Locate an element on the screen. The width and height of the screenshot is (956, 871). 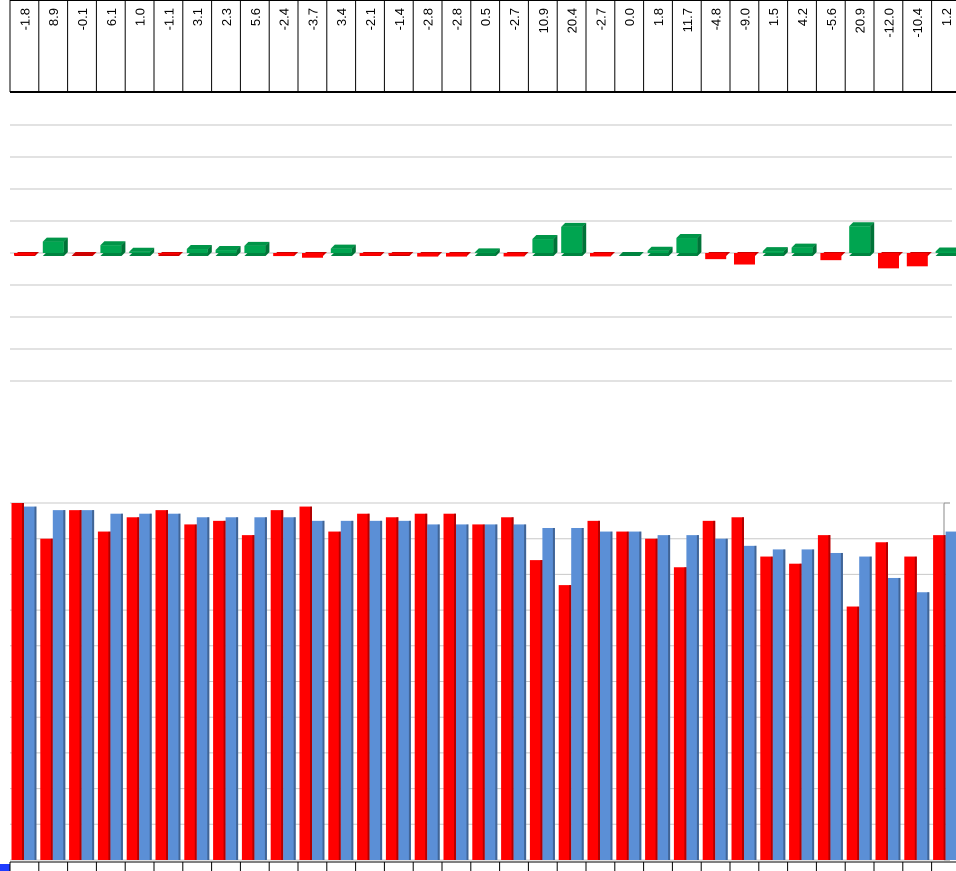
bar-floor is located at coordinates (631, 254).